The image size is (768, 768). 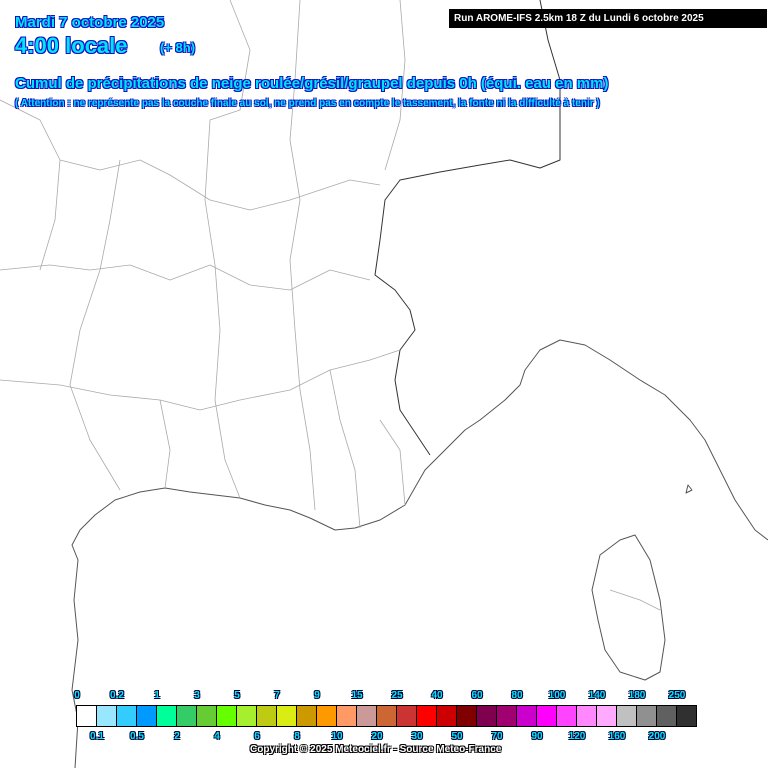 What do you see at coordinates (677, 695) in the screenshot?
I see `legend-label-top: 250` at bounding box center [677, 695].